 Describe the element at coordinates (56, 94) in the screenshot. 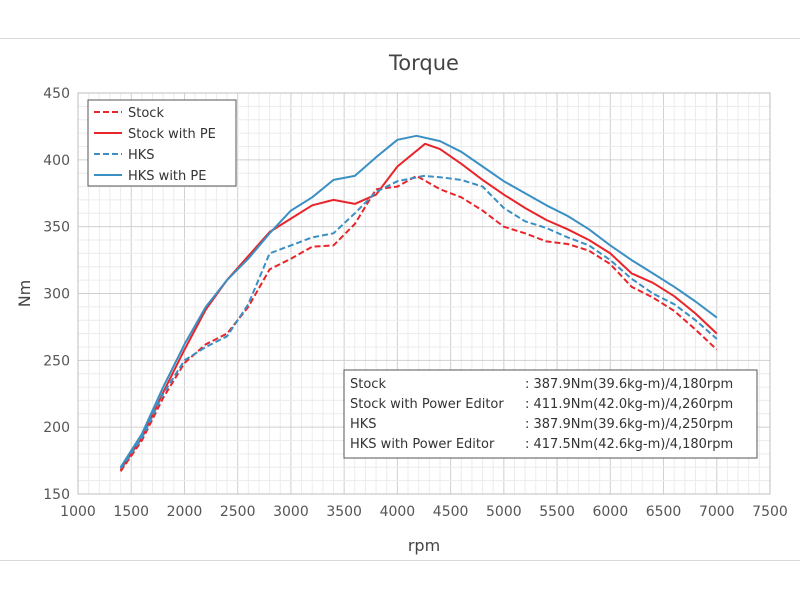

I see `y-tick-label: 450` at that location.